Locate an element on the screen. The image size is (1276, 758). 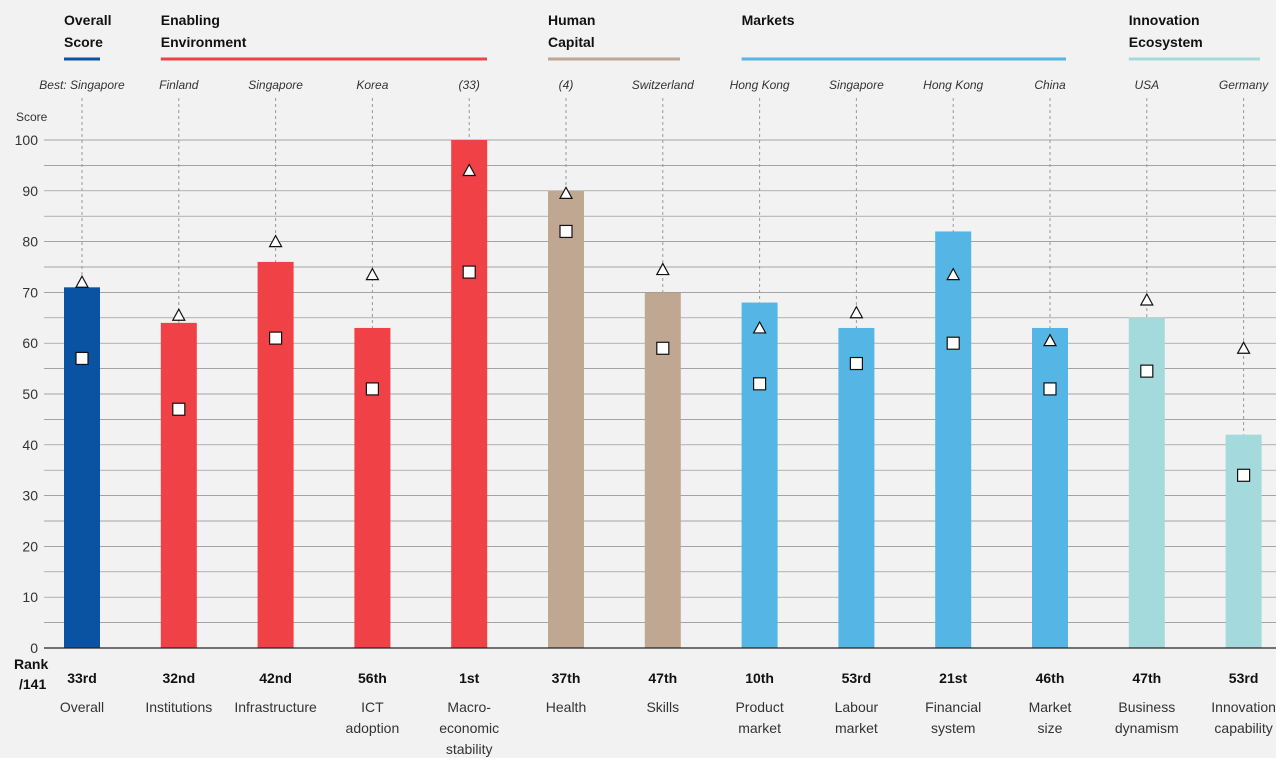
group-title: Human is located at coordinates (571, 20).